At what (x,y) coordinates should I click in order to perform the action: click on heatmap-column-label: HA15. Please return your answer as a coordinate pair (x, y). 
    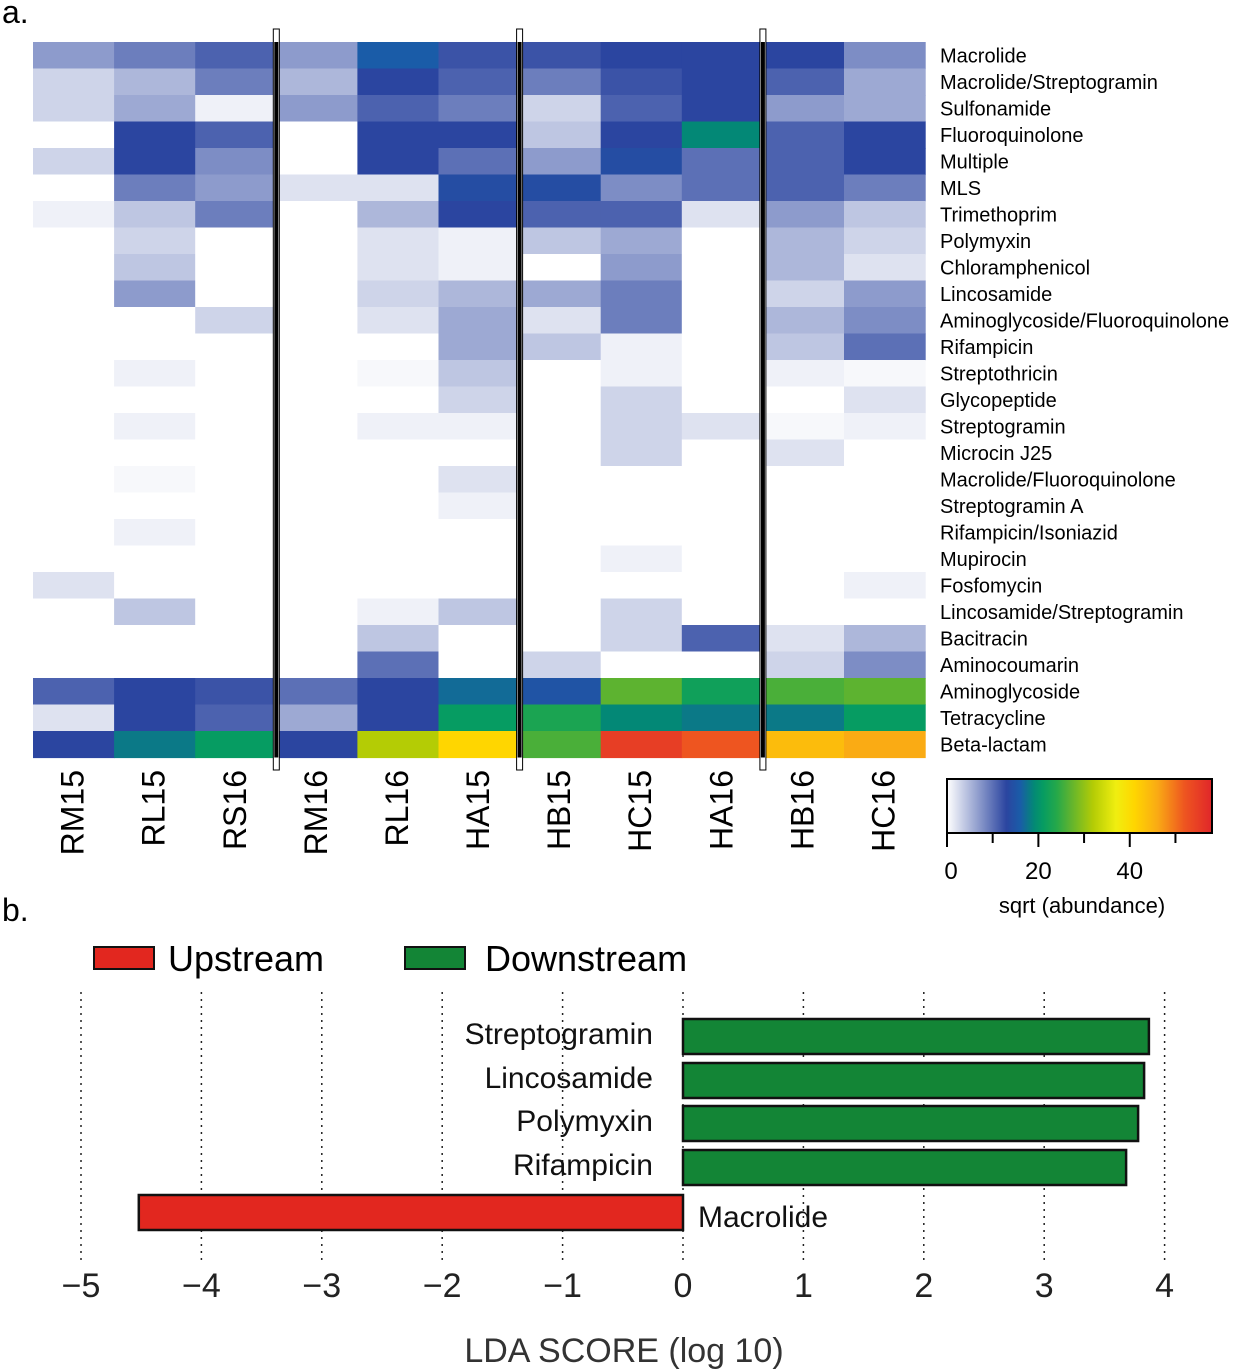
    Looking at the image, I should click on (478, 810).